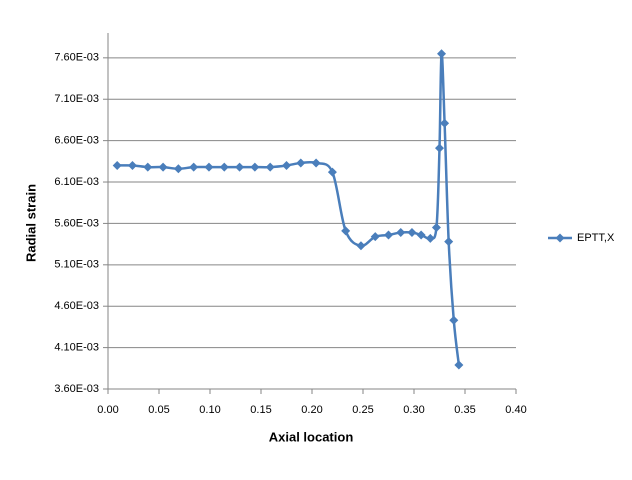 The image size is (632, 480). I want to click on legend-marker, so click(560, 238).